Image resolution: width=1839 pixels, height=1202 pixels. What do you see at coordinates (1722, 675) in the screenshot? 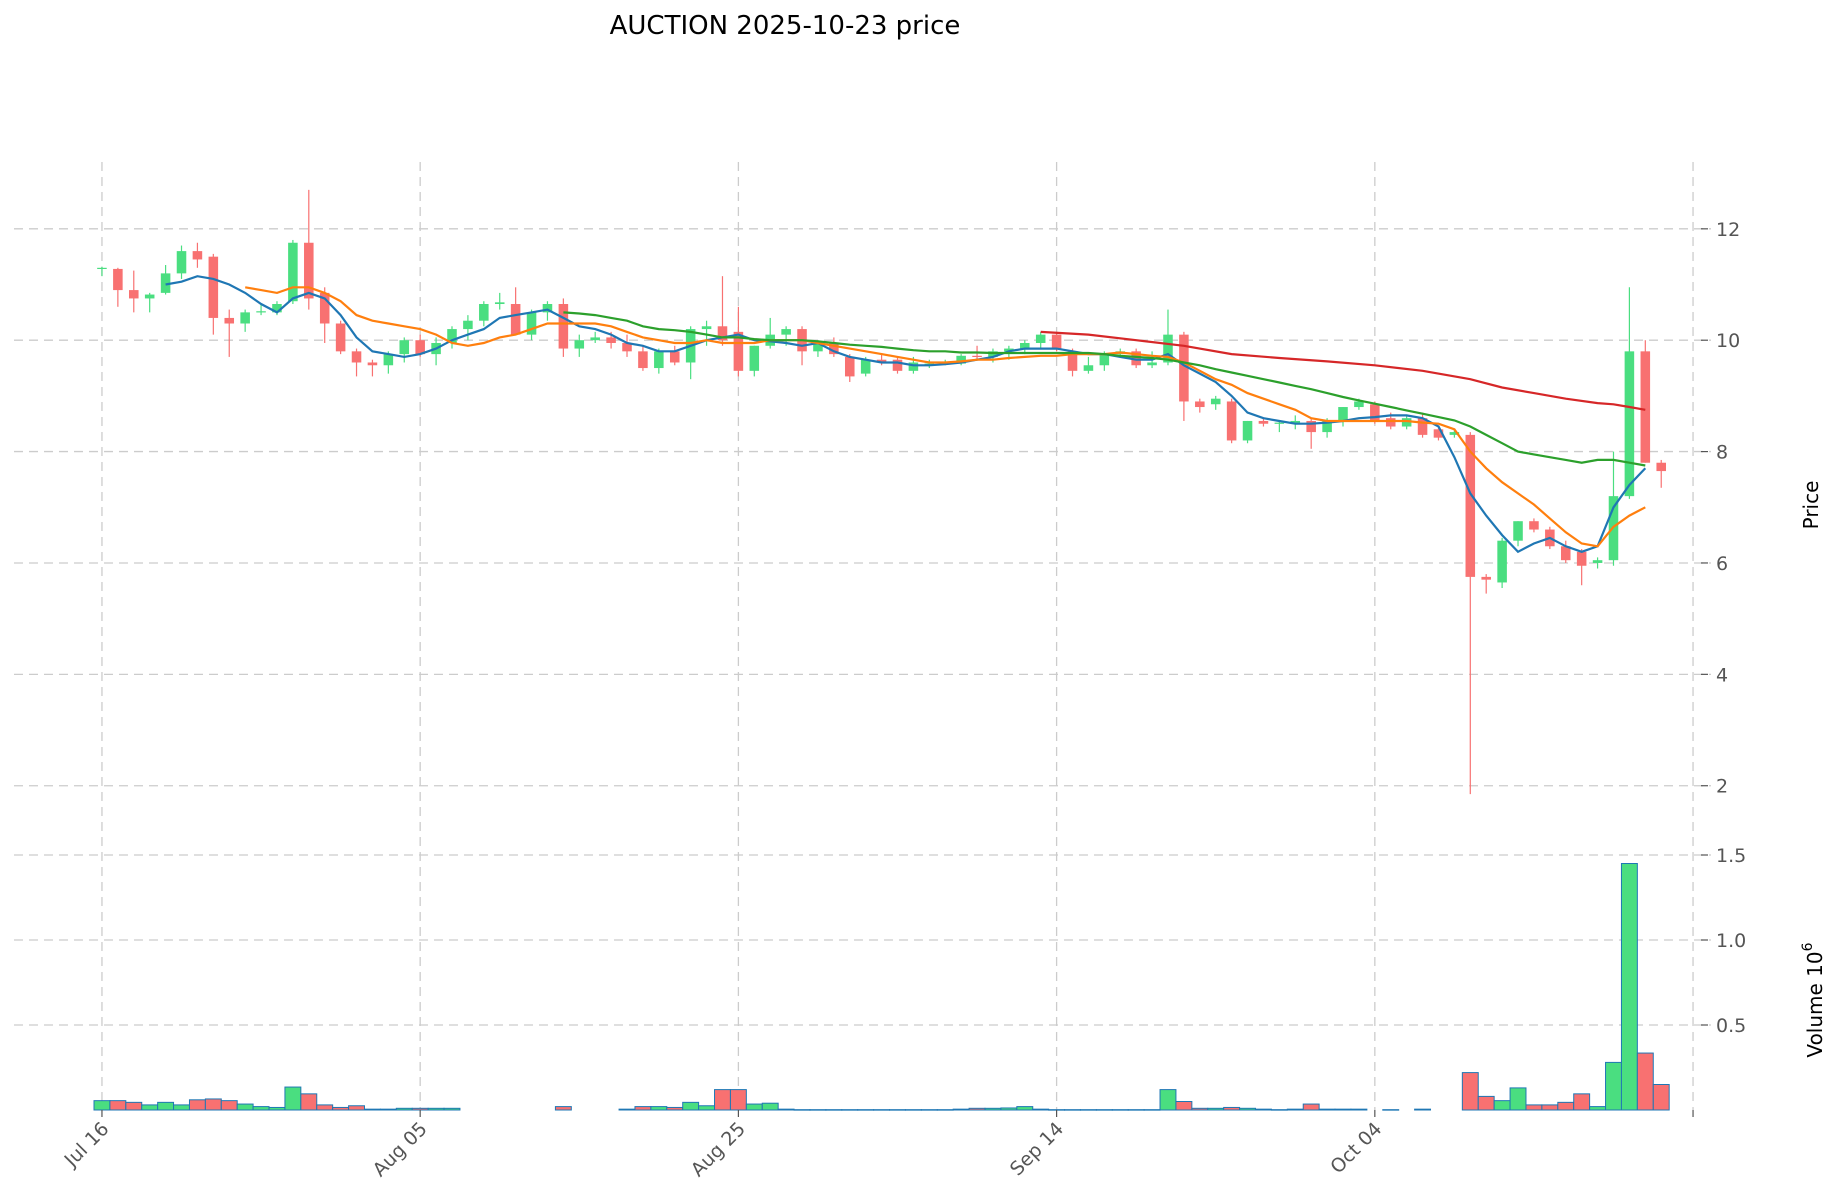
I see `price-tick-label: 4` at bounding box center [1722, 675].